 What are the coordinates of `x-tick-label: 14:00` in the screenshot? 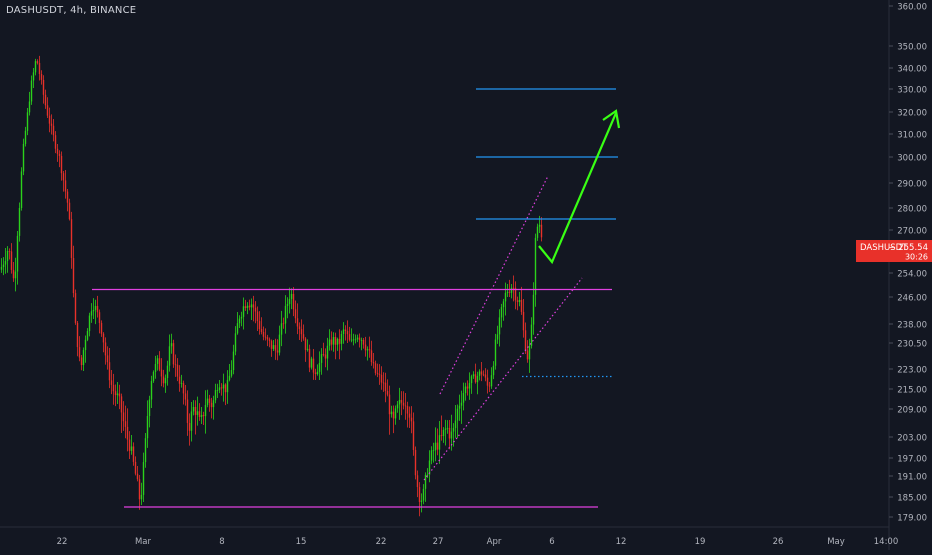 It's located at (886, 542).